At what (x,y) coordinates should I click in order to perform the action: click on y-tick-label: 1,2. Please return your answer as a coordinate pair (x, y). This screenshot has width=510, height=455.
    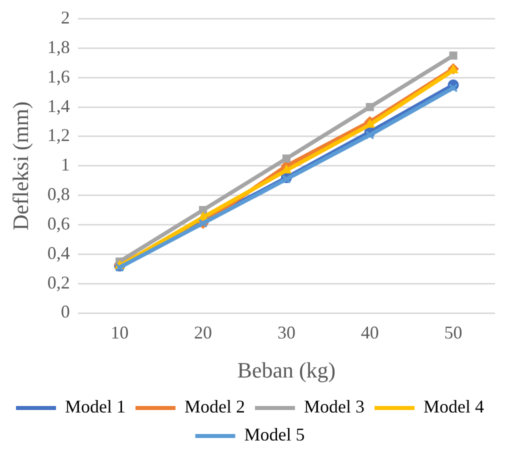
    Looking at the image, I should click on (58, 135).